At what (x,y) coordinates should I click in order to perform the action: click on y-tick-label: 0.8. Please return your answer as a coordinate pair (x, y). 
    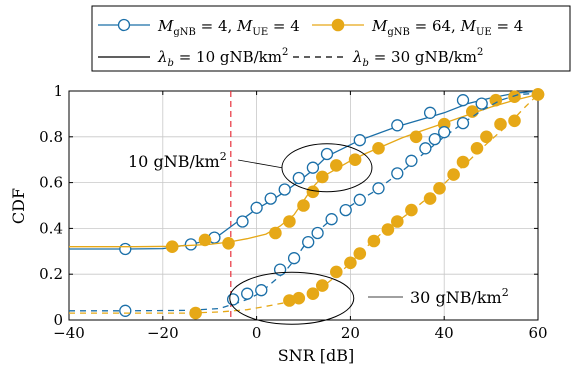
    Looking at the image, I should click on (51, 137).